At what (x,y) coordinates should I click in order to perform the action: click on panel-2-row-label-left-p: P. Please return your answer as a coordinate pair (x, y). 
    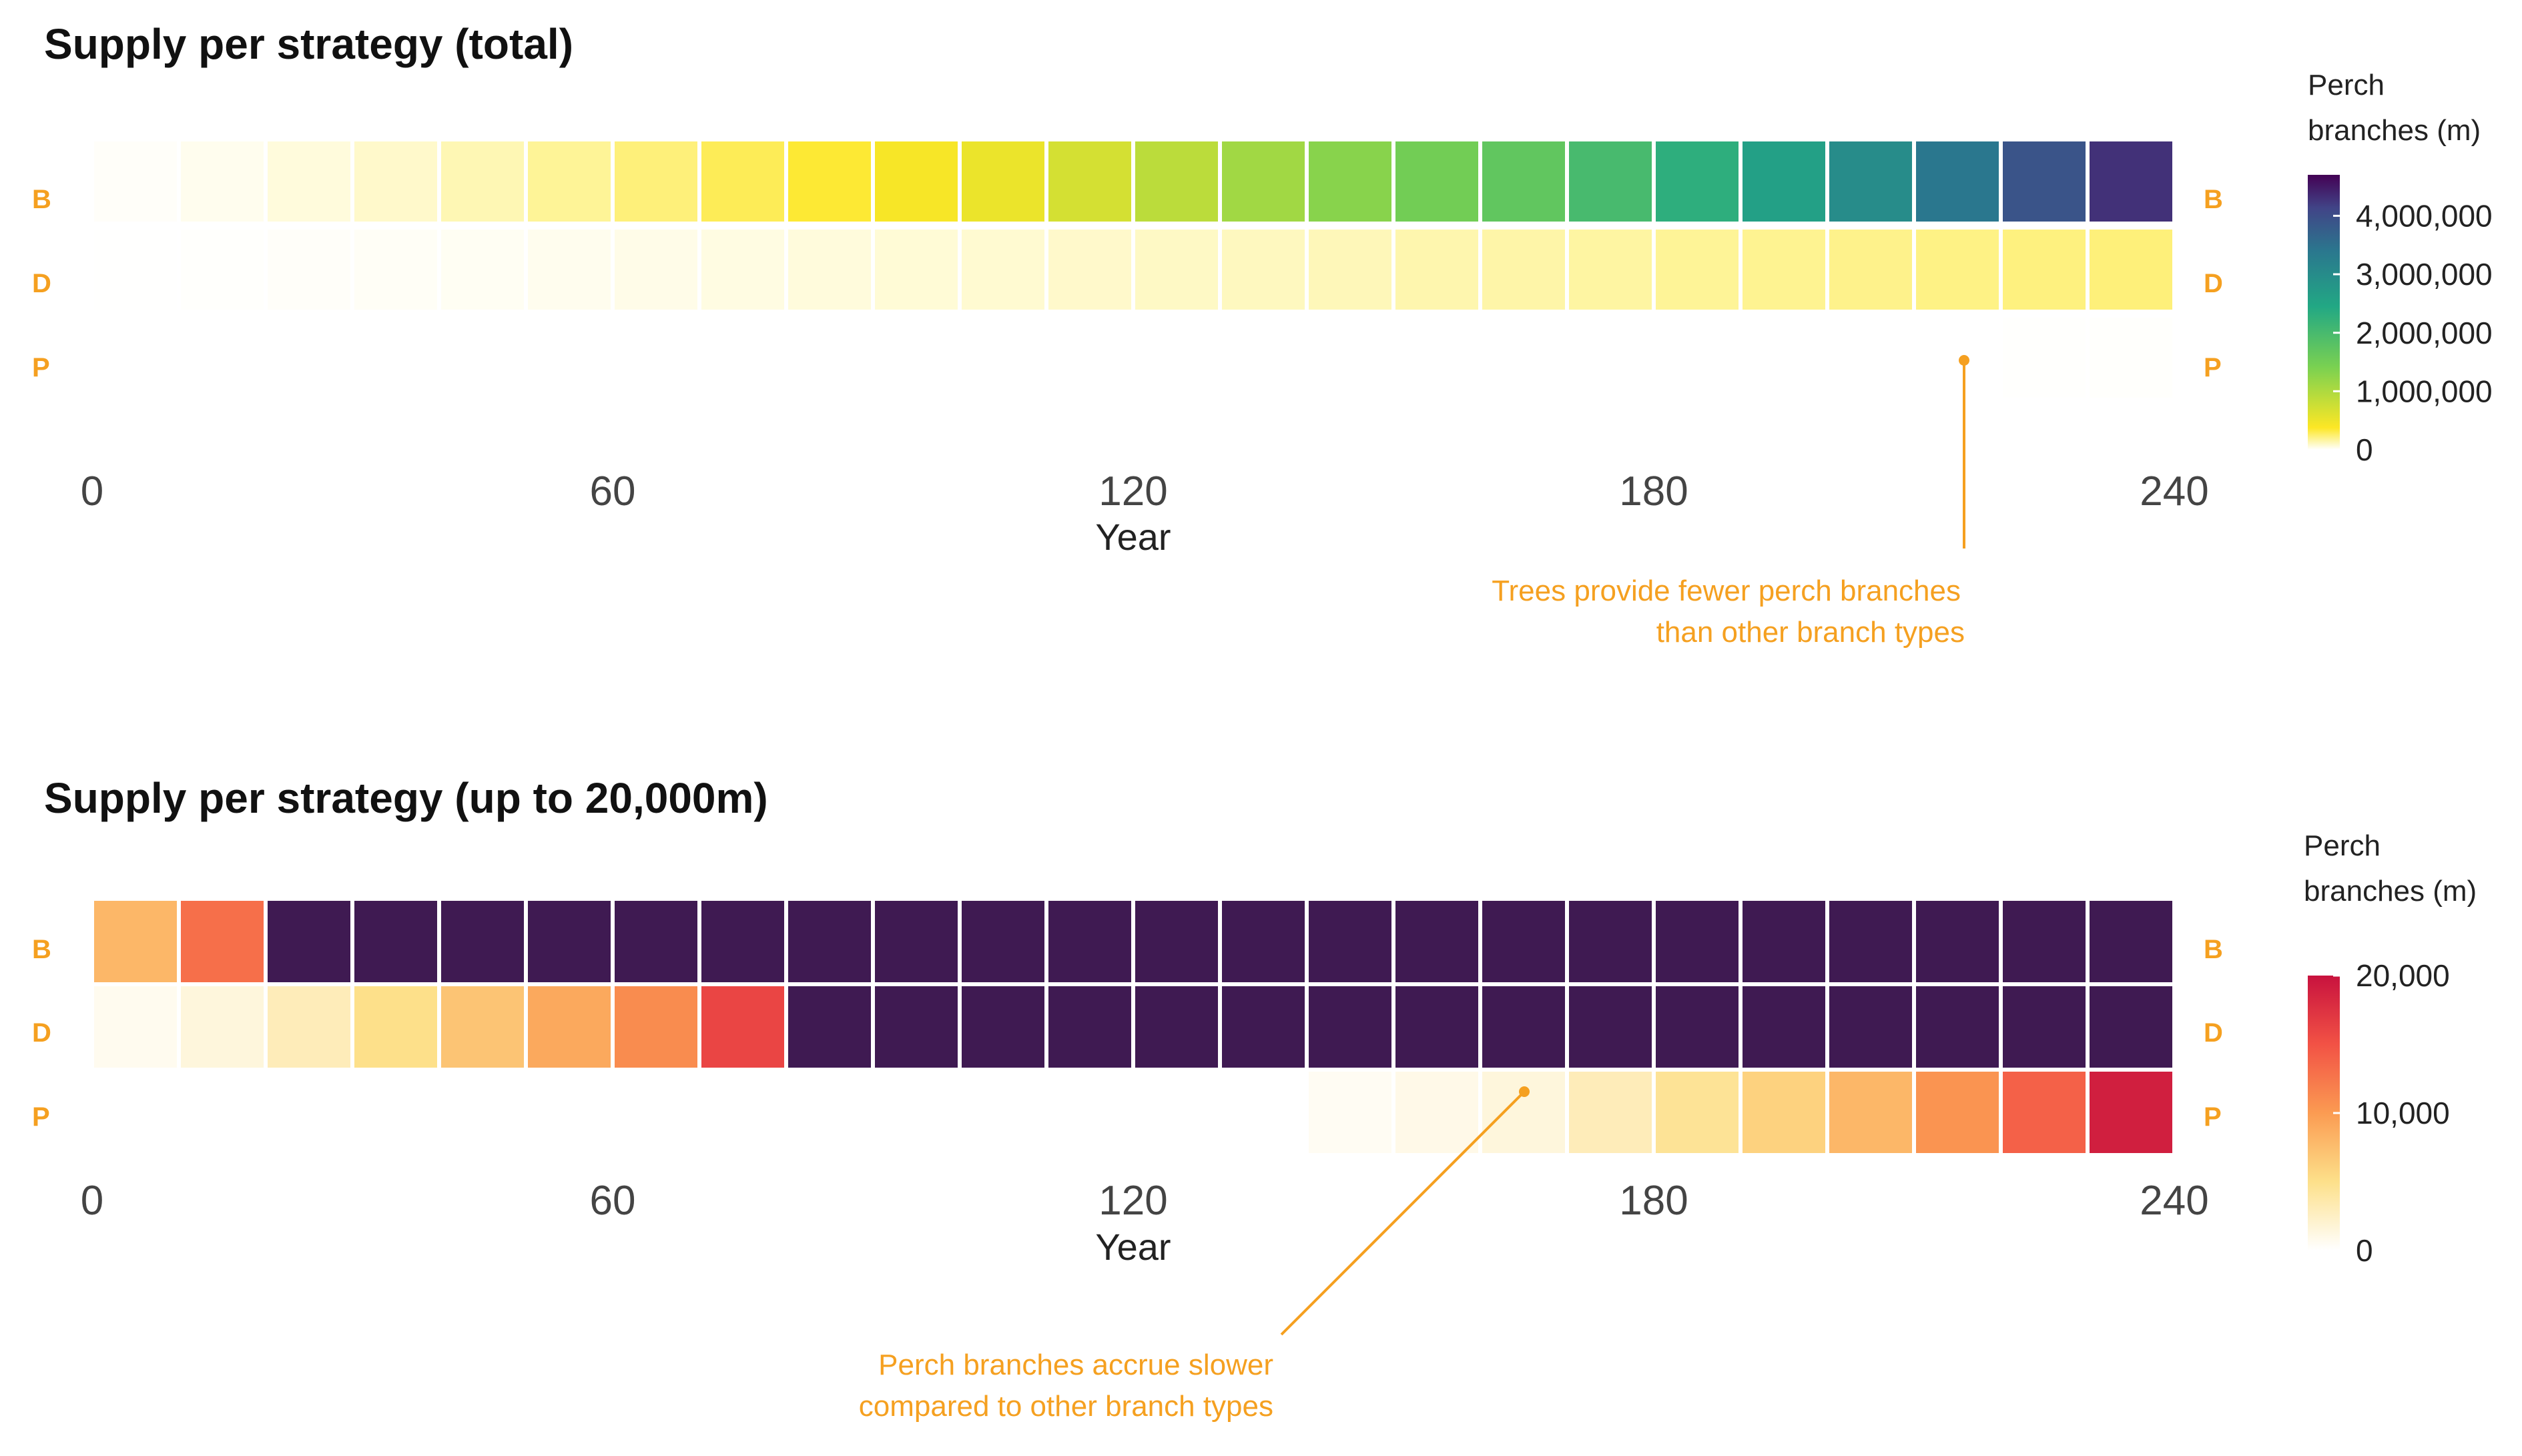
    Looking at the image, I should click on (41, 1117).